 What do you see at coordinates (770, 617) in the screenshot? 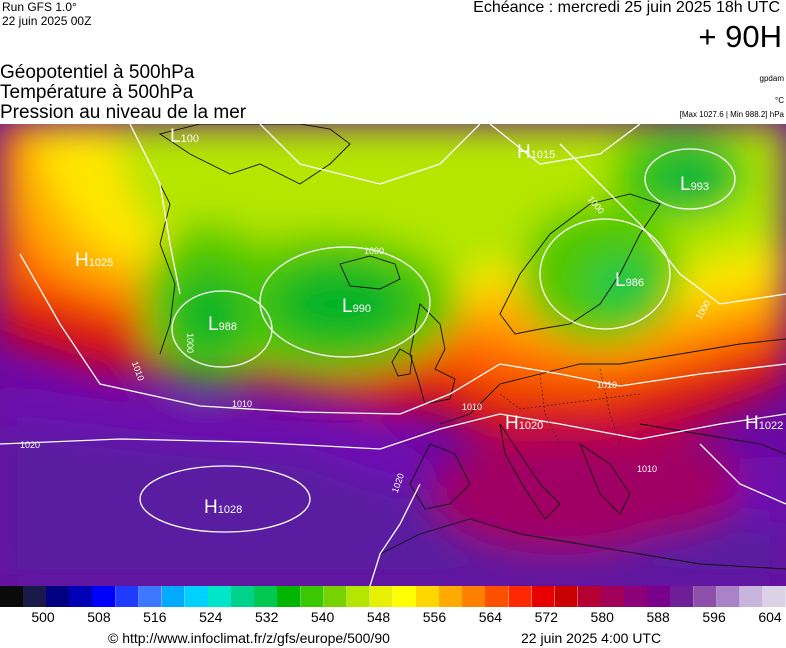
I see `colorbar-tick-label: 604` at bounding box center [770, 617].